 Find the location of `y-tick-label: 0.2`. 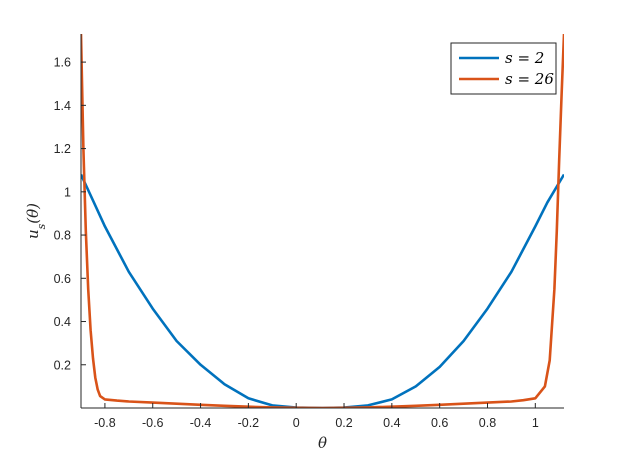

y-tick-label: 0.2 is located at coordinates (62, 365).